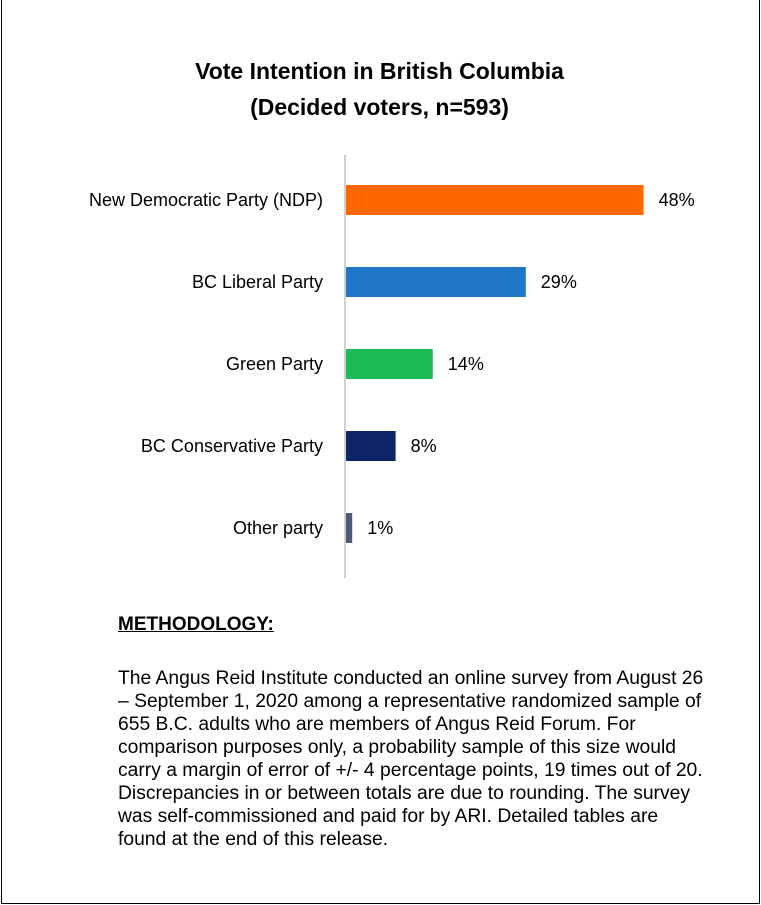 This screenshot has height=905, width=761. Describe the element at coordinates (677, 200) in the screenshot. I see `value-label-0: 48%` at that location.